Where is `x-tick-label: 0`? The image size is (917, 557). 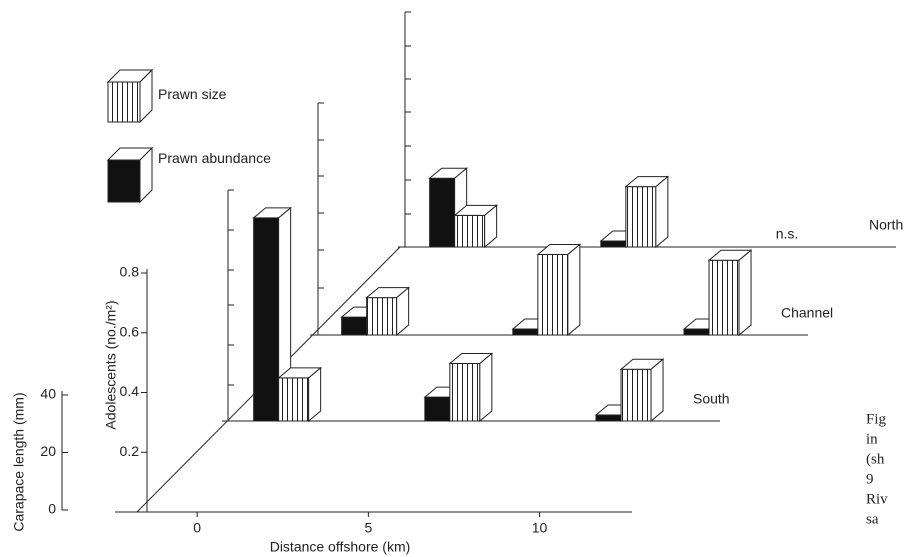 x-tick-label: 0 is located at coordinates (197, 528).